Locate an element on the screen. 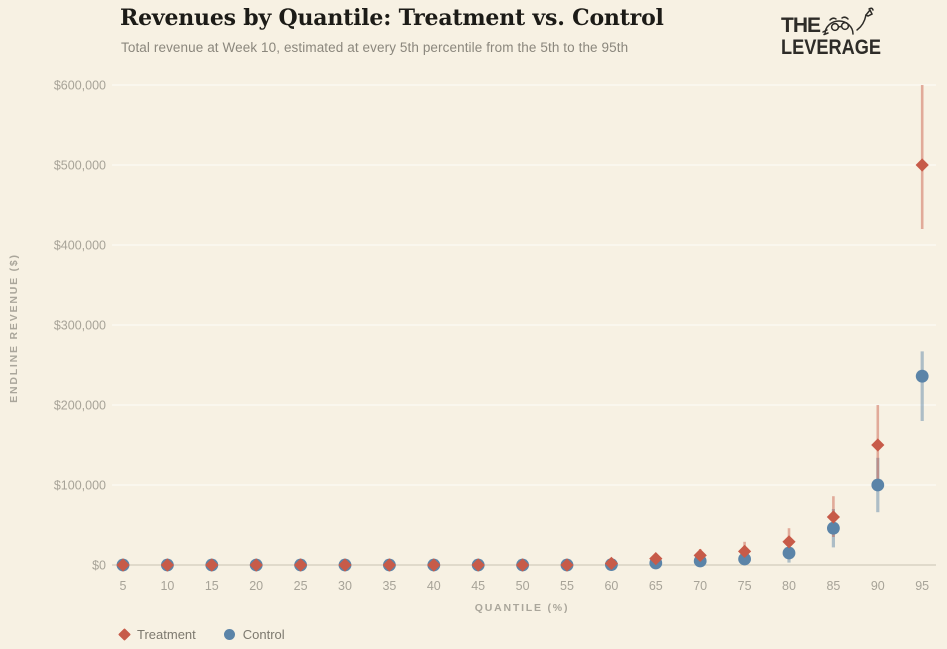 This screenshot has width=947, height=649. x-tick-label: 35 is located at coordinates (389, 586).